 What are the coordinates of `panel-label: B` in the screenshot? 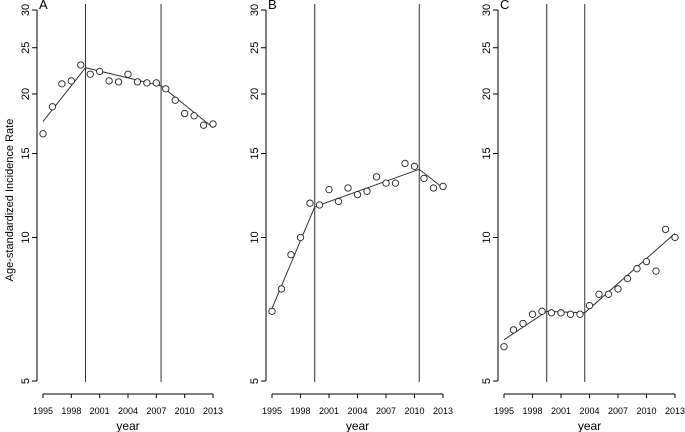 It's located at (272, 6).